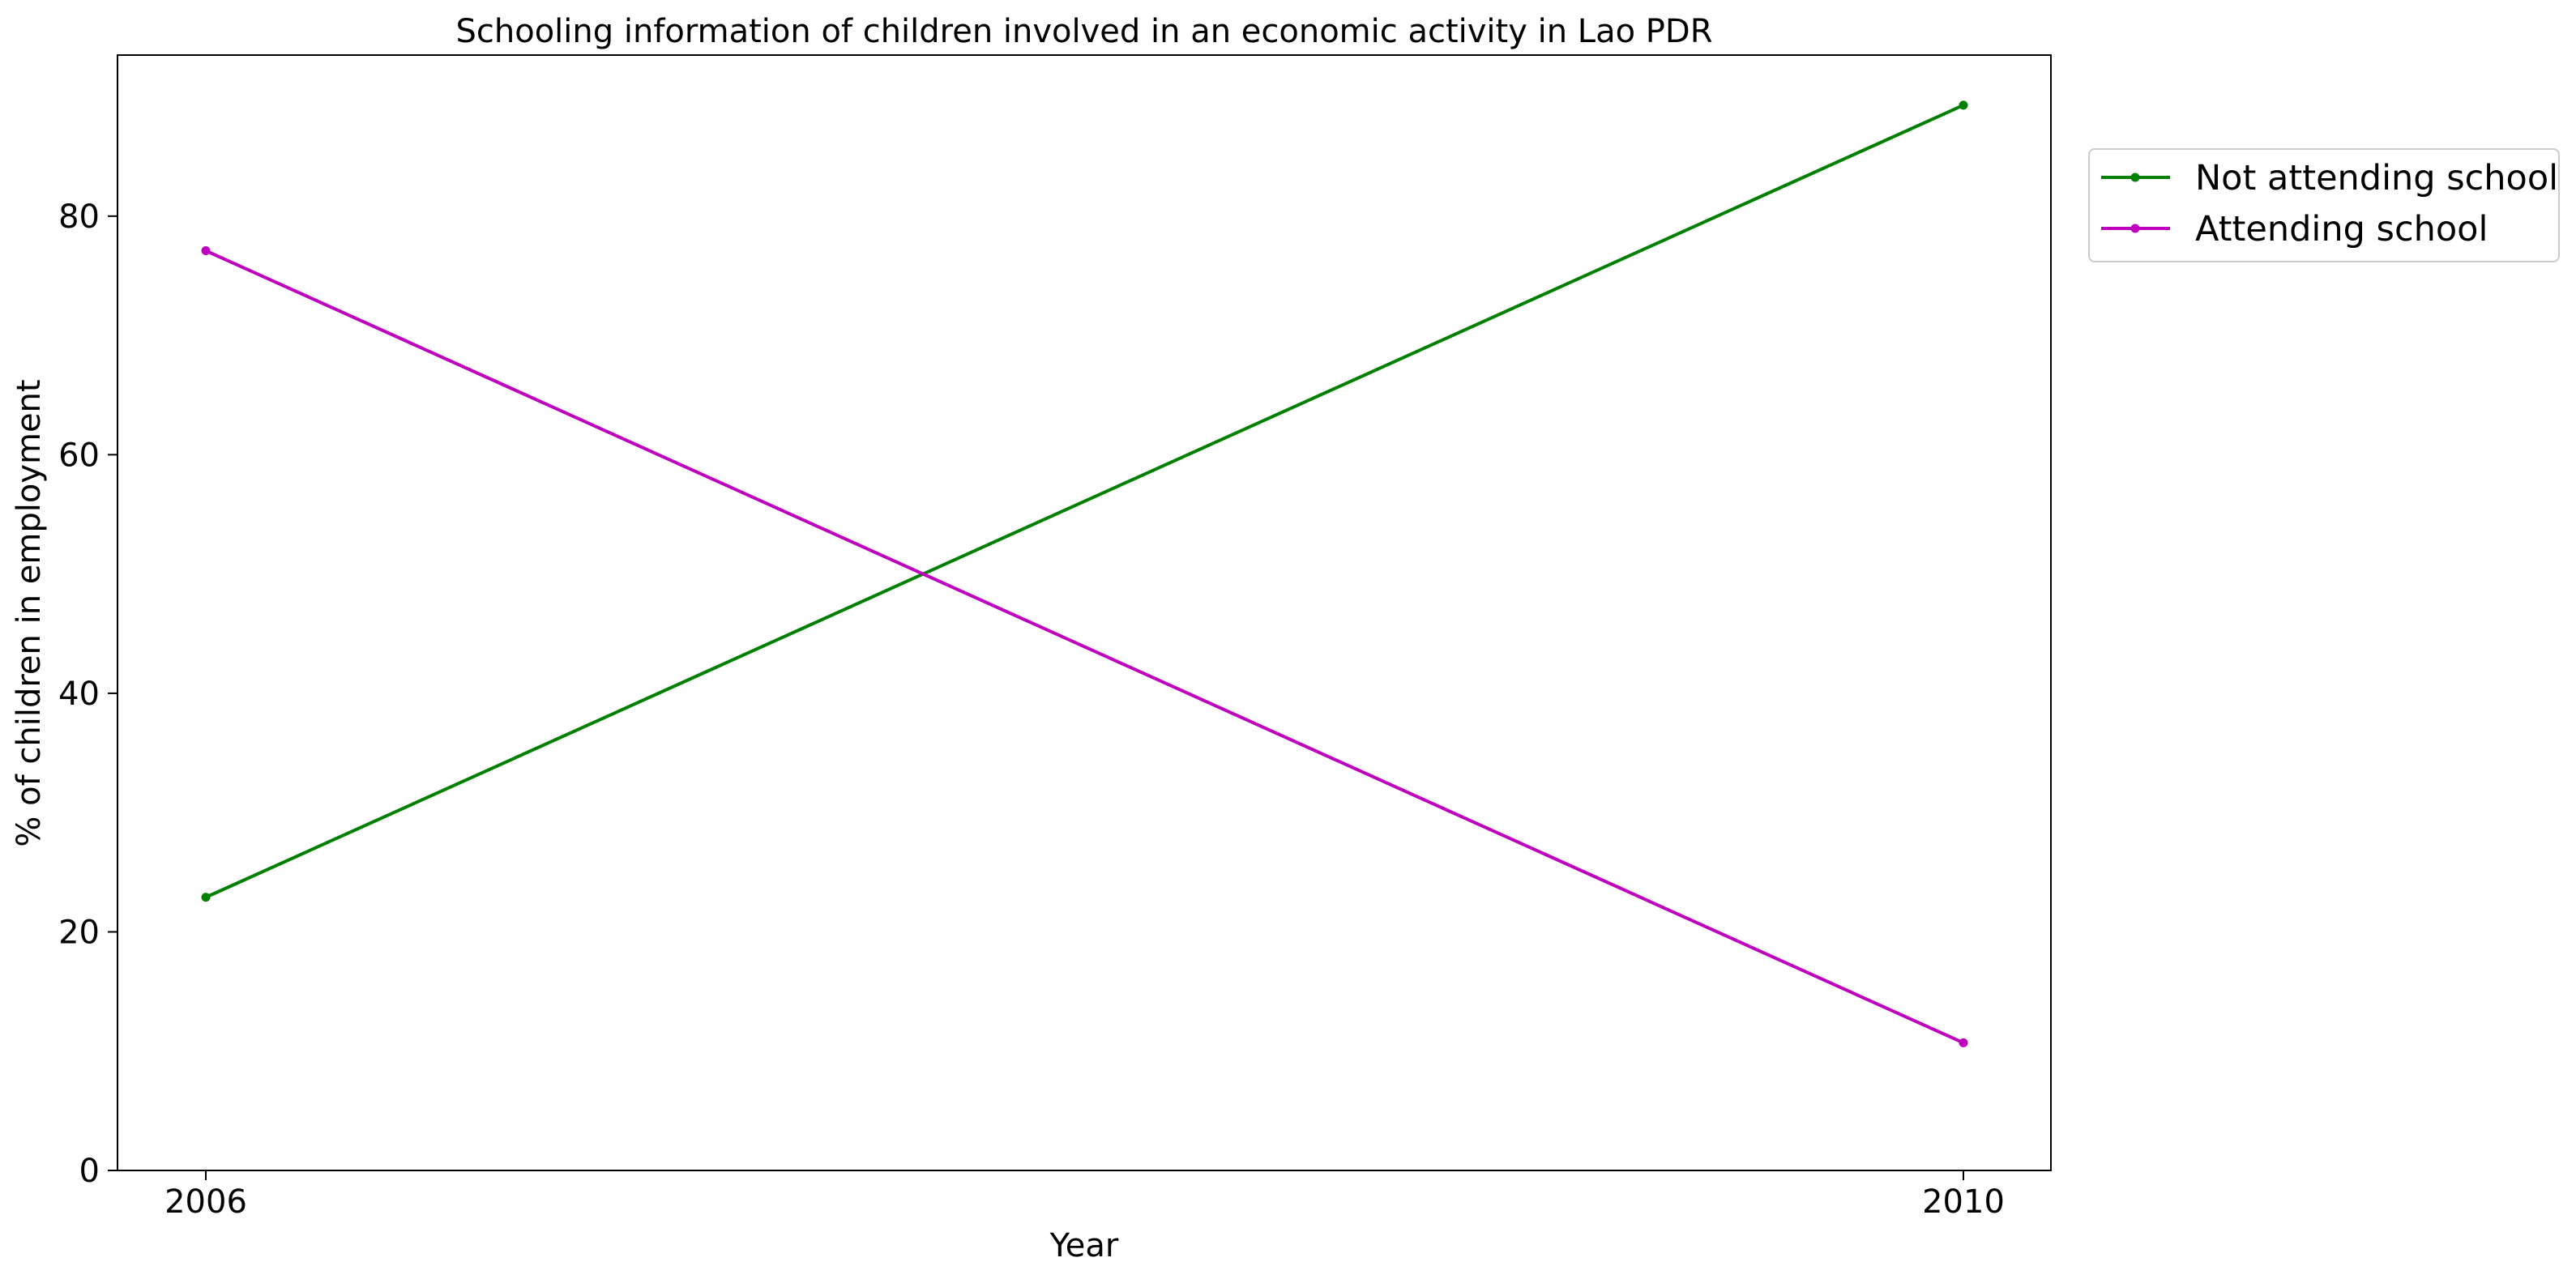 The width and height of the screenshot is (2576, 1279). I want to click on y-tick-label: 80, so click(79, 217).